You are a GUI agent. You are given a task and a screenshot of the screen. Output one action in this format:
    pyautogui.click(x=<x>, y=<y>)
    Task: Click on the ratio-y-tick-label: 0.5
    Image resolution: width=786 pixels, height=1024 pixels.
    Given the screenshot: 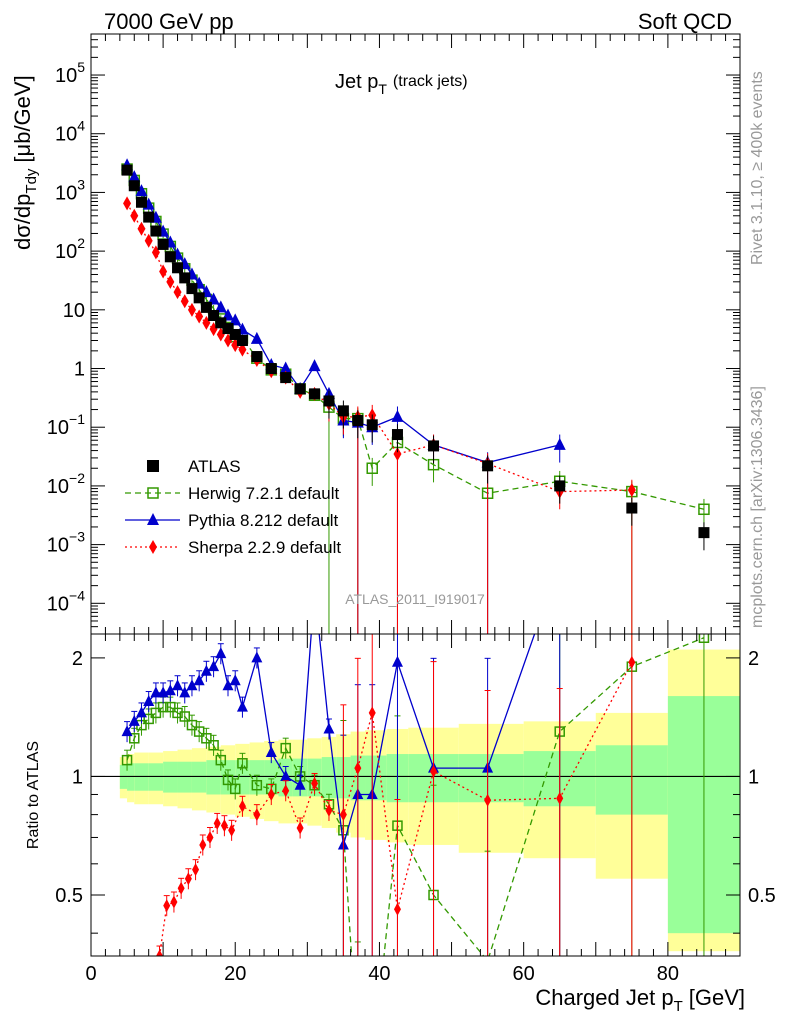 What is the action you would take?
    pyautogui.click(x=69, y=896)
    